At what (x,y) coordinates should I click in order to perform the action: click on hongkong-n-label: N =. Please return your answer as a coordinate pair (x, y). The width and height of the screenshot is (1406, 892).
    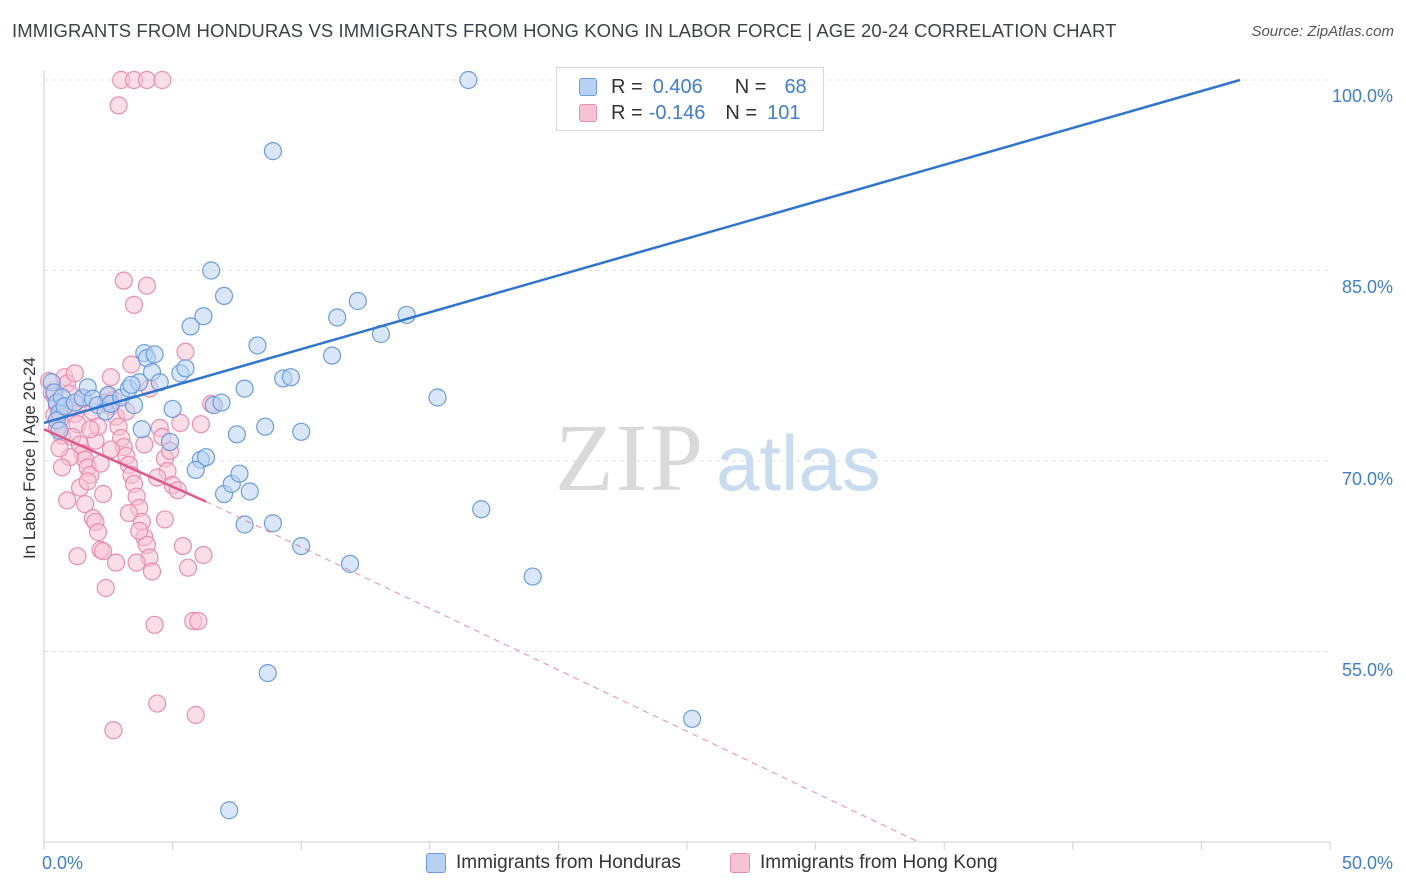
    Looking at the image, I should click on (741, 112).